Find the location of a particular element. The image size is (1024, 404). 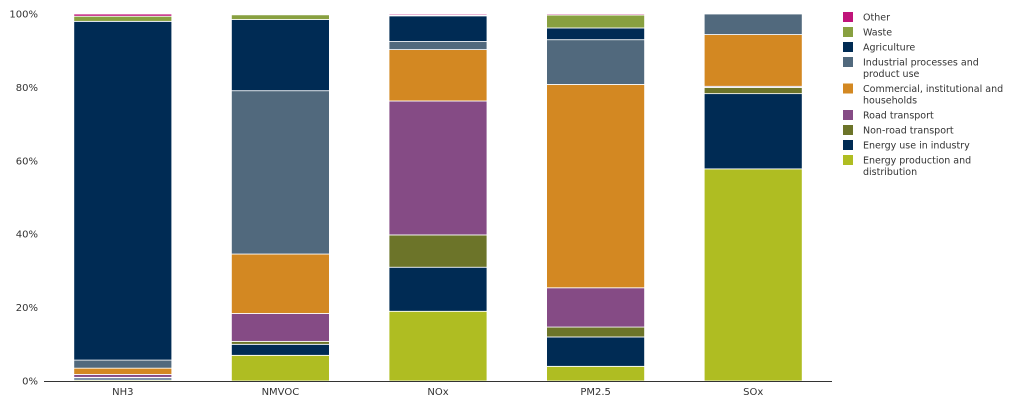

bar-segment-nh3-other is located at coordinates (123, 15).